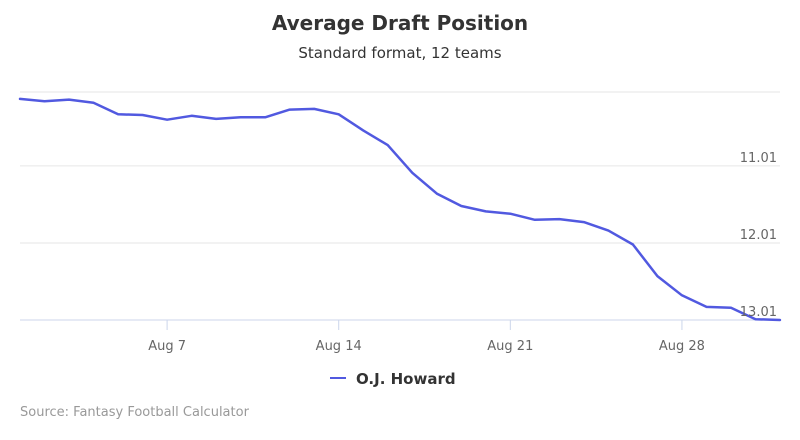  What do you see at coordinates (758, 312) in the screenshot?
I see `y-tick-label: 13.01` at bounding box center [758, 312].